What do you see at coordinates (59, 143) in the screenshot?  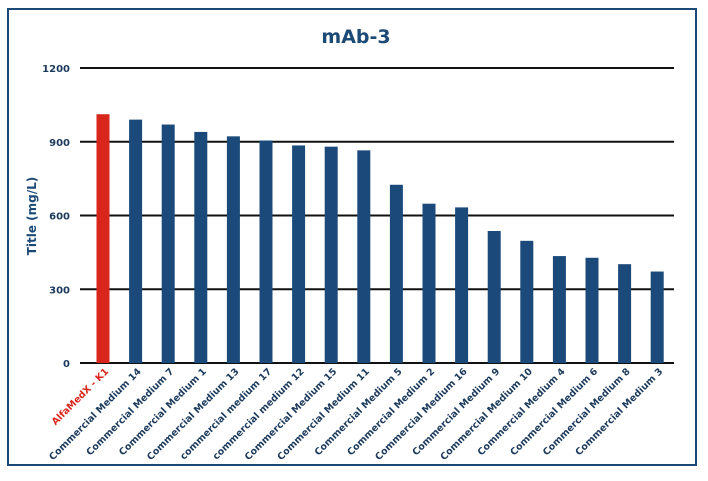 I see `y-tick-label: 900` at bounding box center [59, 143].